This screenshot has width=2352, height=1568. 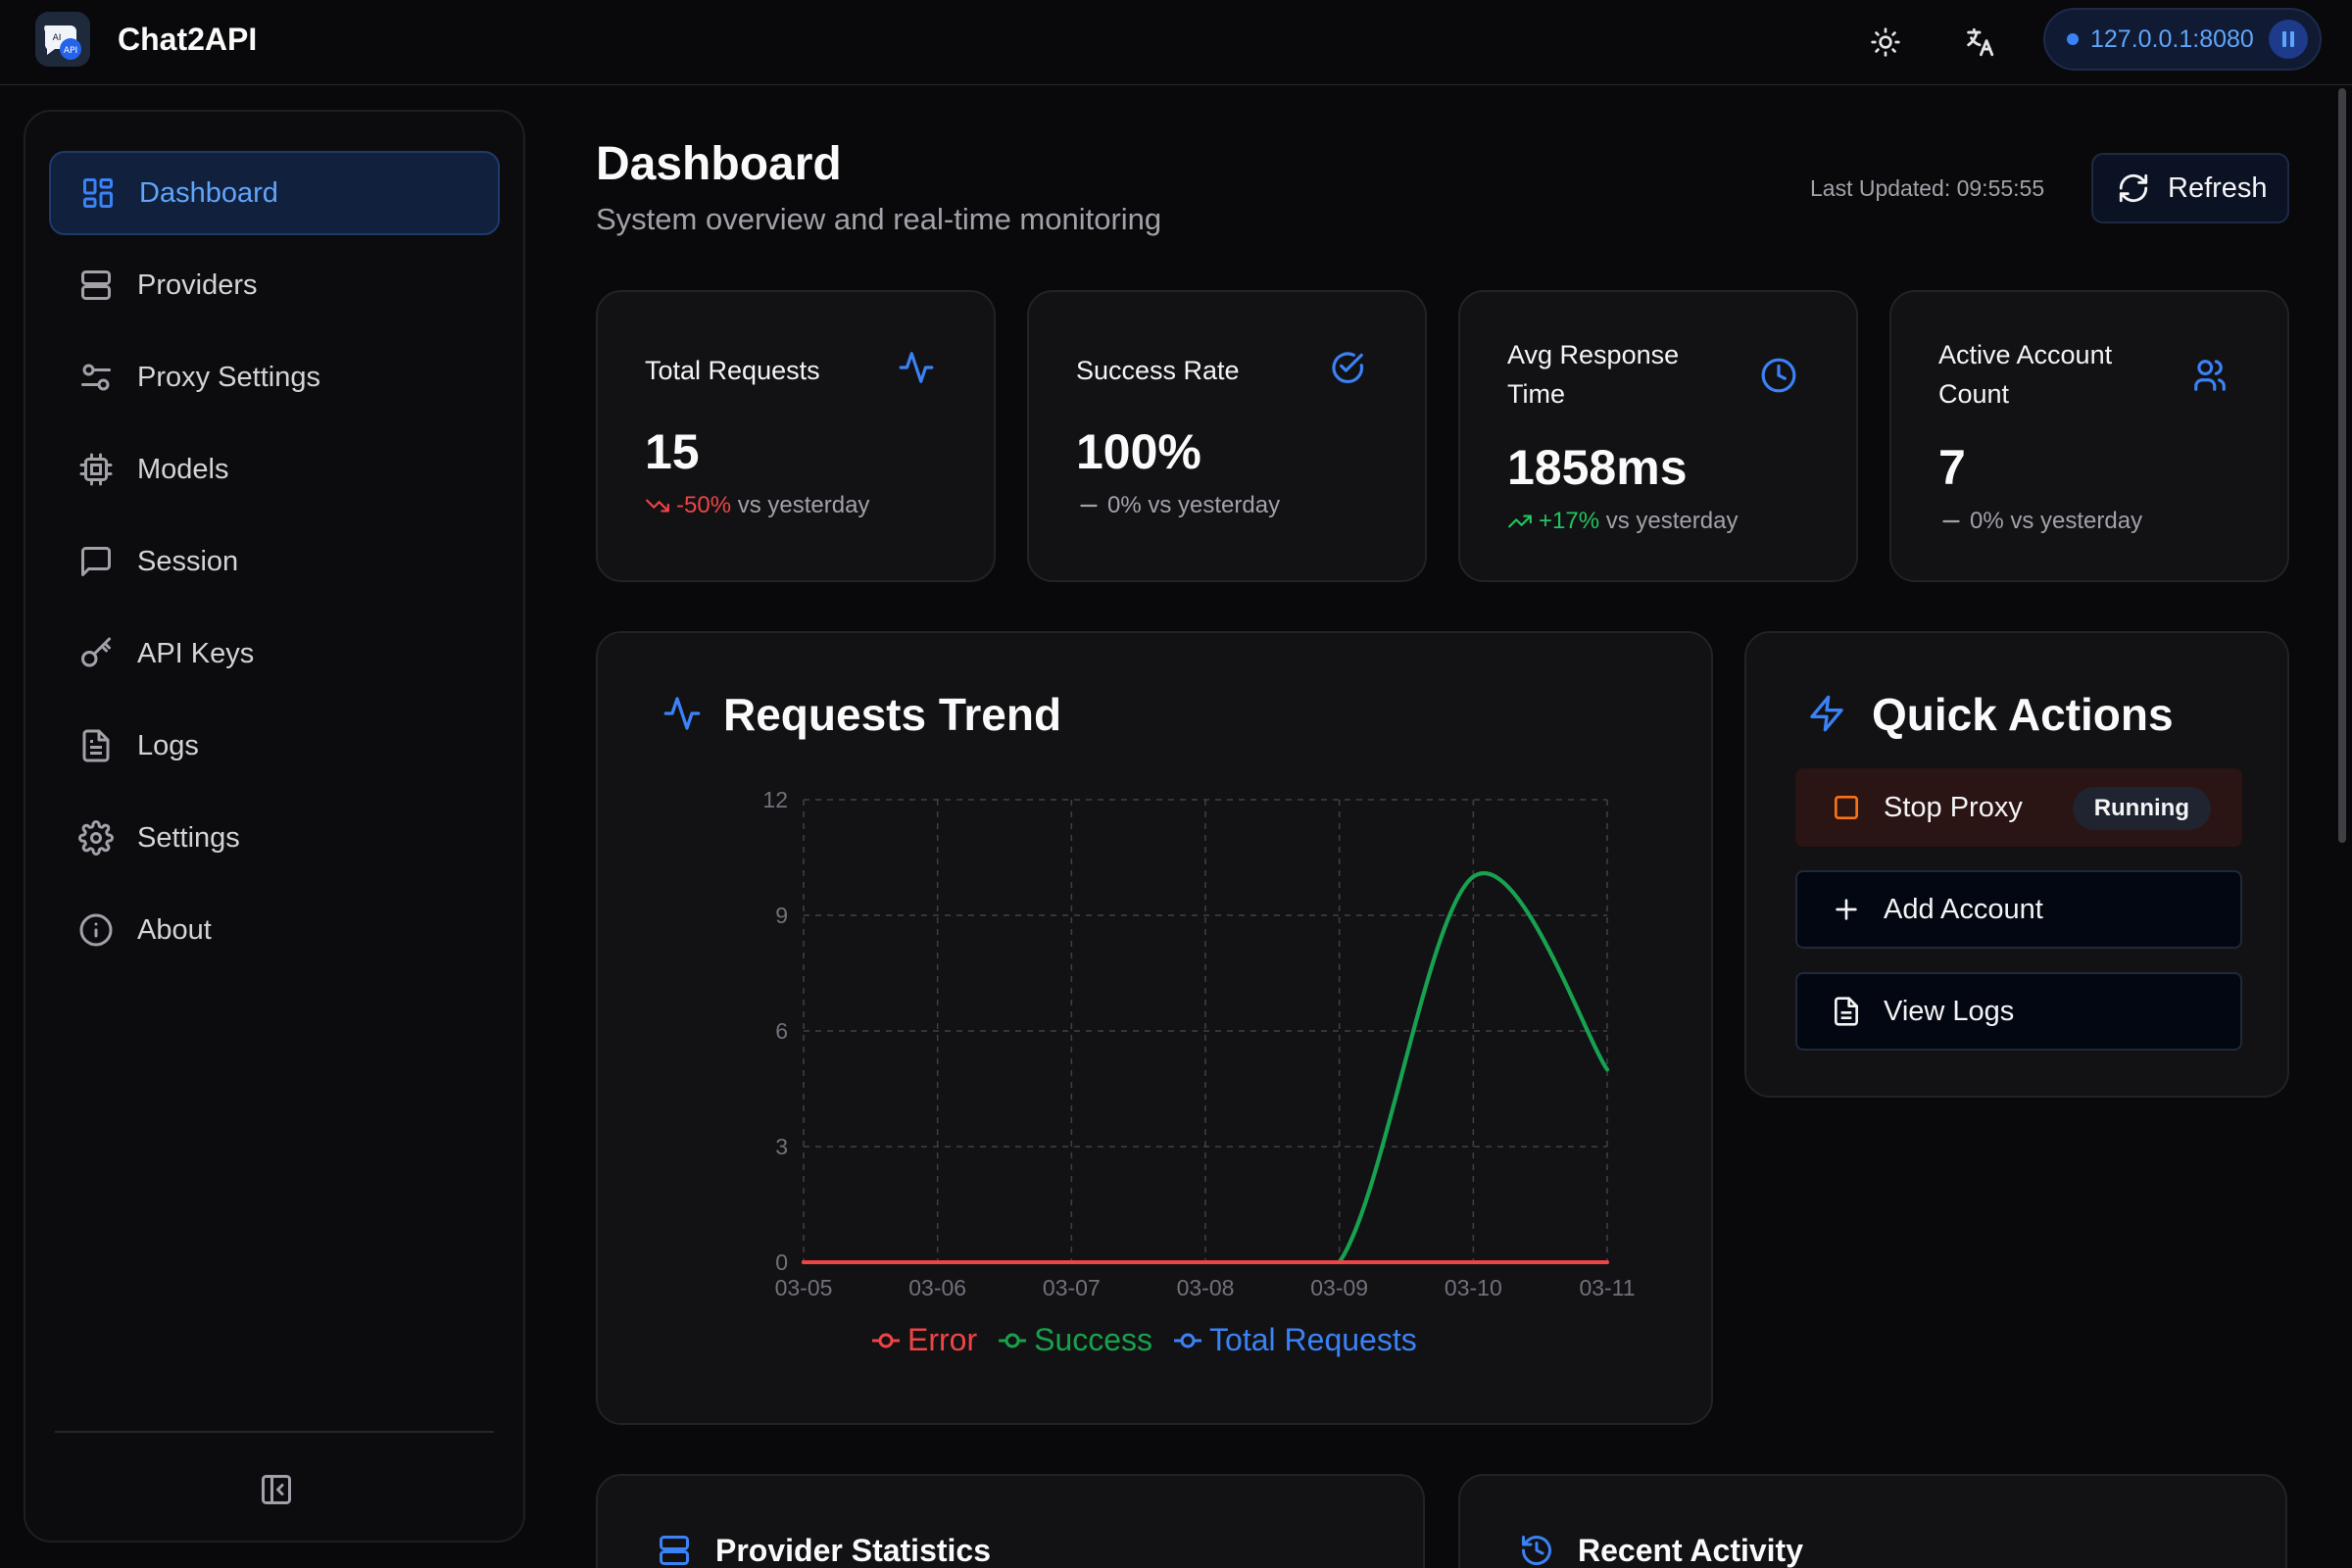 I want to click on sidebar-item-logs: Logs, so click(x=274, y=746).